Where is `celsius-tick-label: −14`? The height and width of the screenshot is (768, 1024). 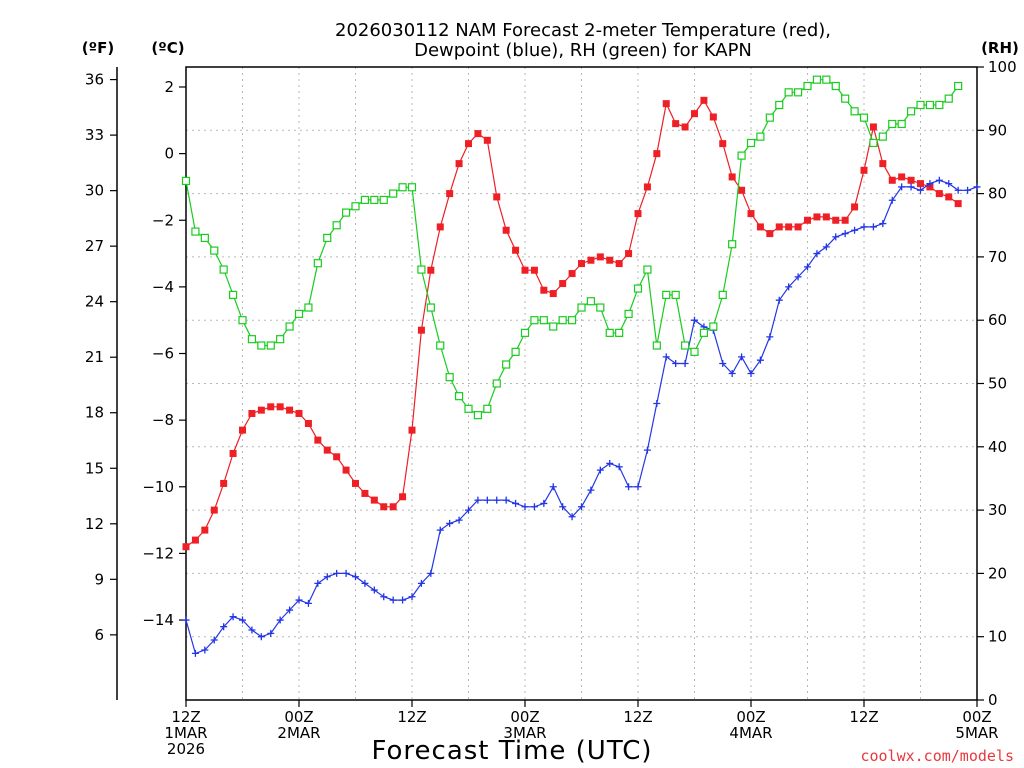 celsius-tick-label: −14 is located at coordinates (158, 620).